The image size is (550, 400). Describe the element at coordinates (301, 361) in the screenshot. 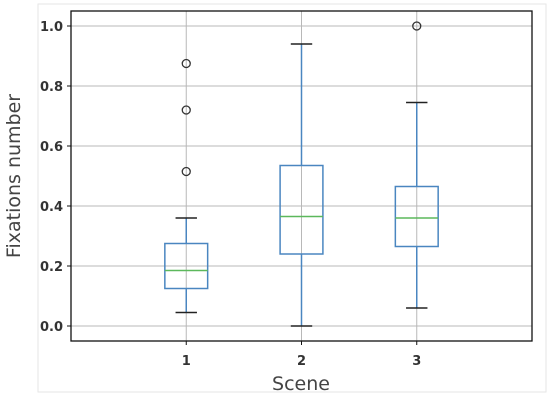

I see `x-tick-label: 2` at that location.